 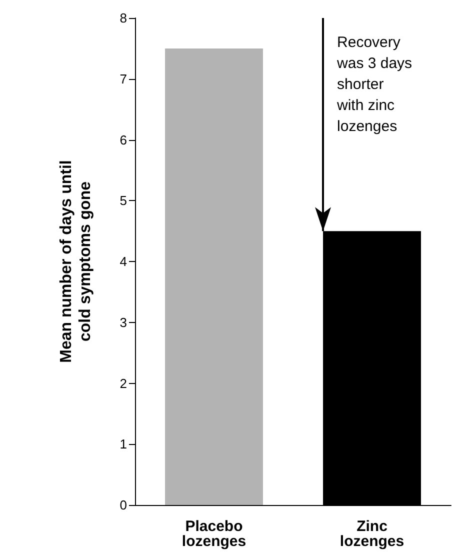 What do you see at coordinates (123, 444) in the screenshot?
I see `y-tick-label: 1` at bounding box center [123, 444].